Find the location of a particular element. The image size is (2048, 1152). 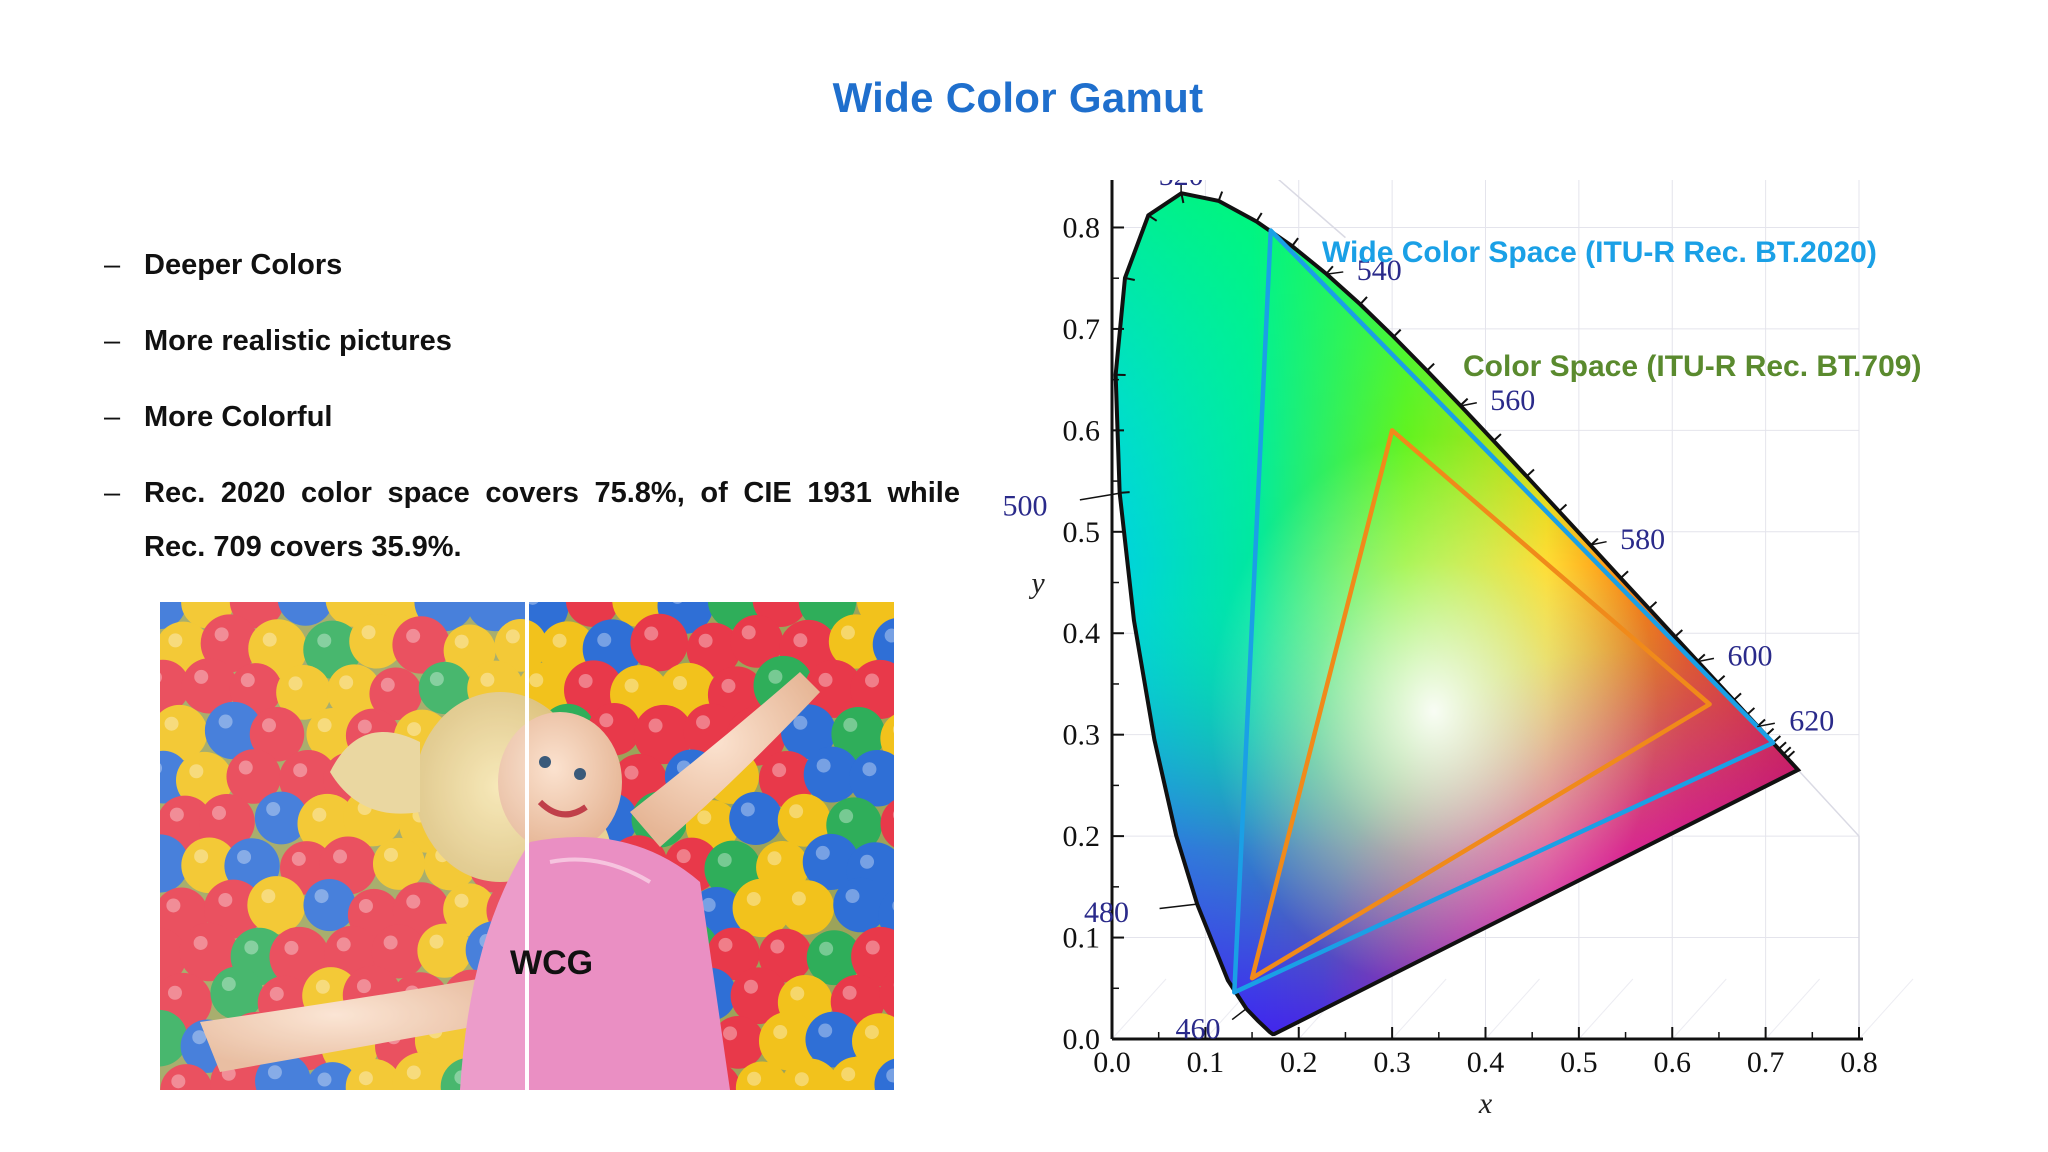

wcg-label: WCG is located at coordinates (552, 963).